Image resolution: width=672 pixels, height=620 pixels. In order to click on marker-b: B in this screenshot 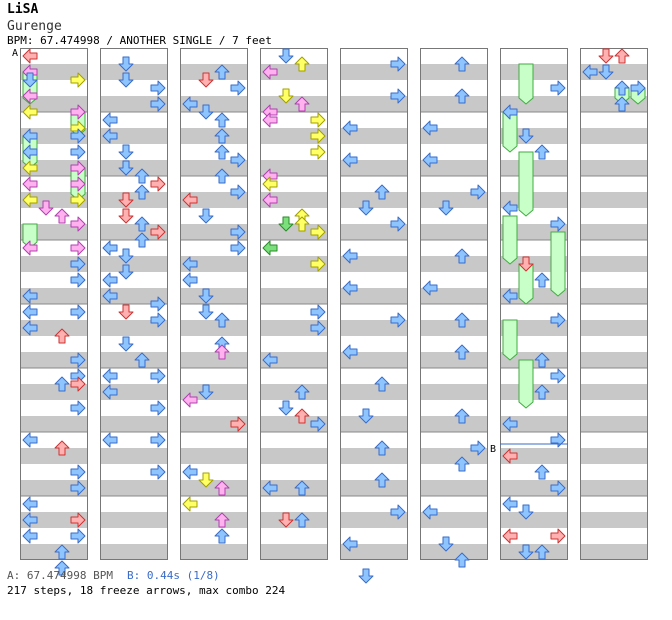, I will do `click(493, 449)`.